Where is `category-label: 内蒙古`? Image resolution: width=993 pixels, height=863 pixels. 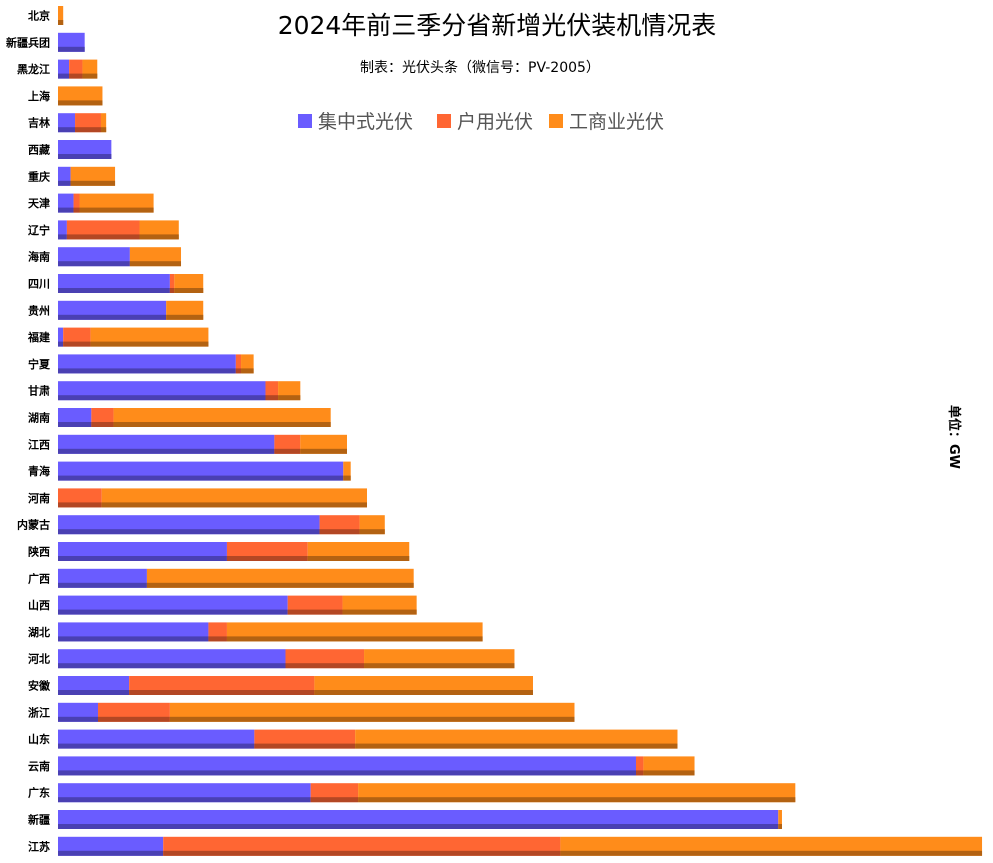
category-label: 内蒙古 is located at coordinates (33, 525).